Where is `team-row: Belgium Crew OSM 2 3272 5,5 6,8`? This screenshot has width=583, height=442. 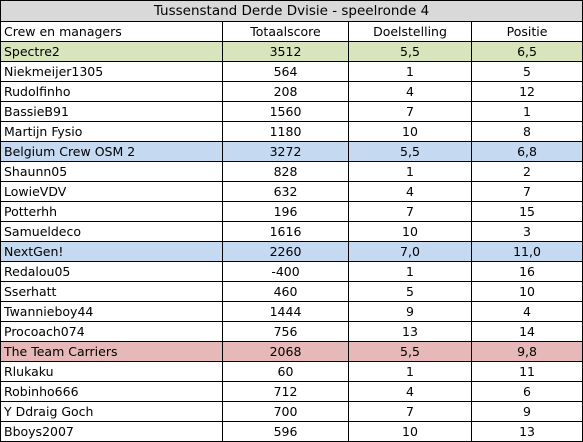
team-row: Belgium Crew OSM 2 3272 5,5 6,8 is located at coordinates (291, 151).